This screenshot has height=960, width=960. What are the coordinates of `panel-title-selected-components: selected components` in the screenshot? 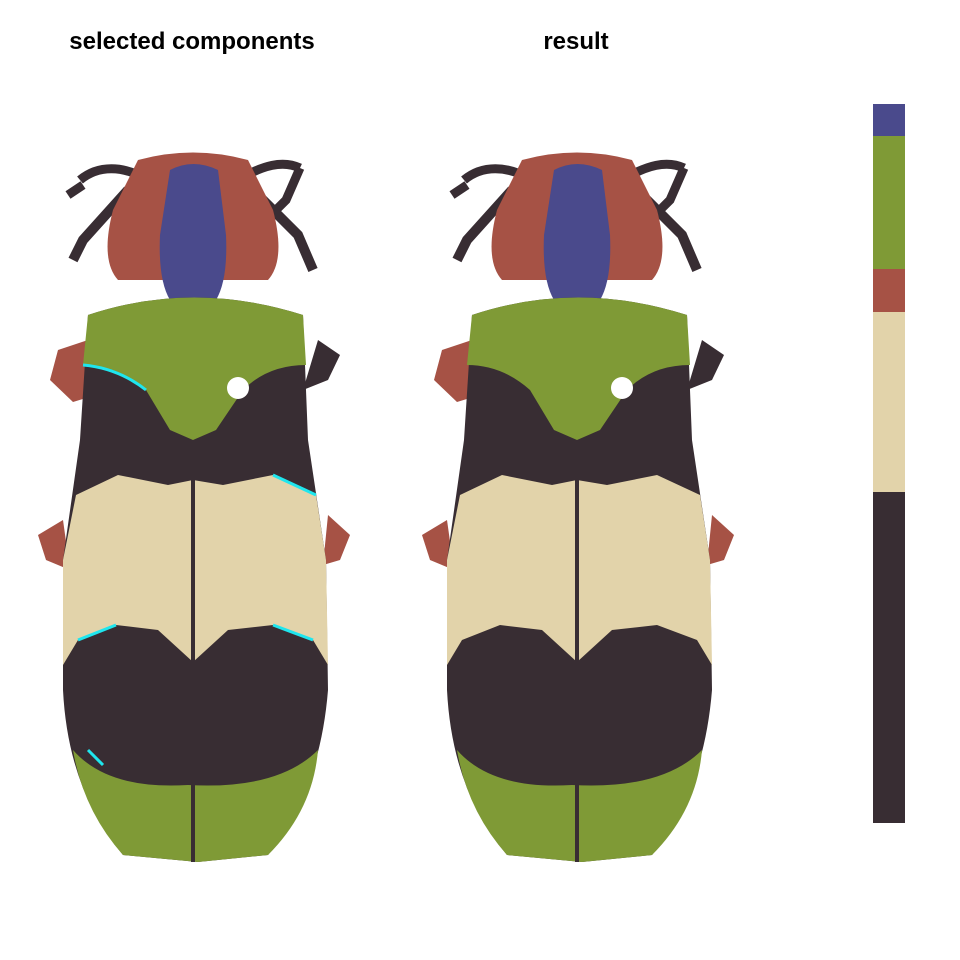 It's located at (192, 41).